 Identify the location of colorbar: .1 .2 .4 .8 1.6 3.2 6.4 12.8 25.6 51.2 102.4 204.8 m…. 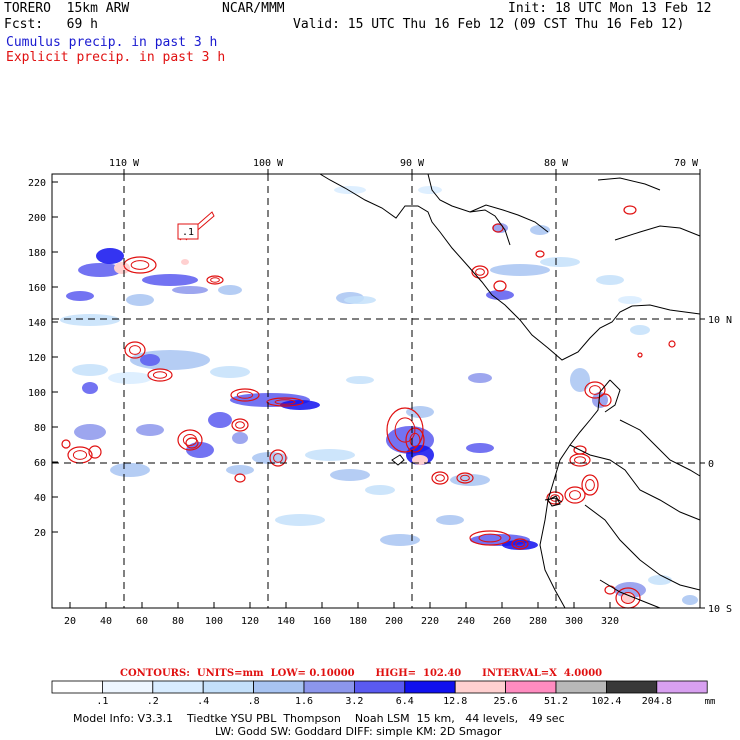
(383, 693).